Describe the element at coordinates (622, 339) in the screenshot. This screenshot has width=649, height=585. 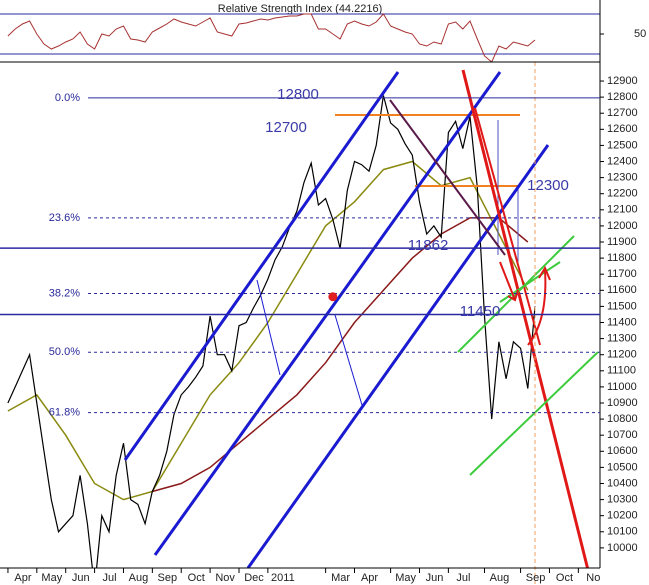
I see `y-tick-label: 11300` at that location.